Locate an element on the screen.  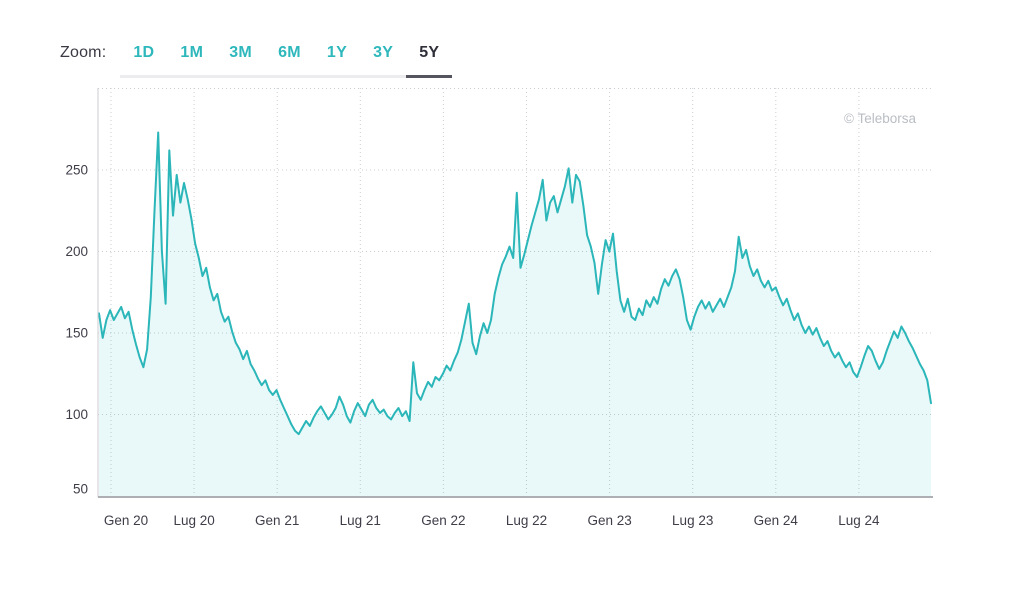
x-tick-label: Gen 20 is located at coordinates (126, 520).